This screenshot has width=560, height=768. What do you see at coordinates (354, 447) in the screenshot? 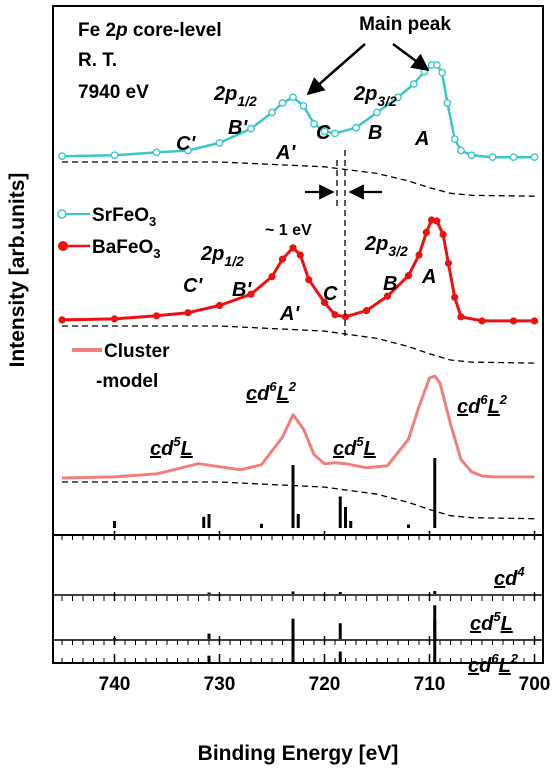
I see `cluster-label-cd5L-mid: cd5L` at bounding box center [354, 447].